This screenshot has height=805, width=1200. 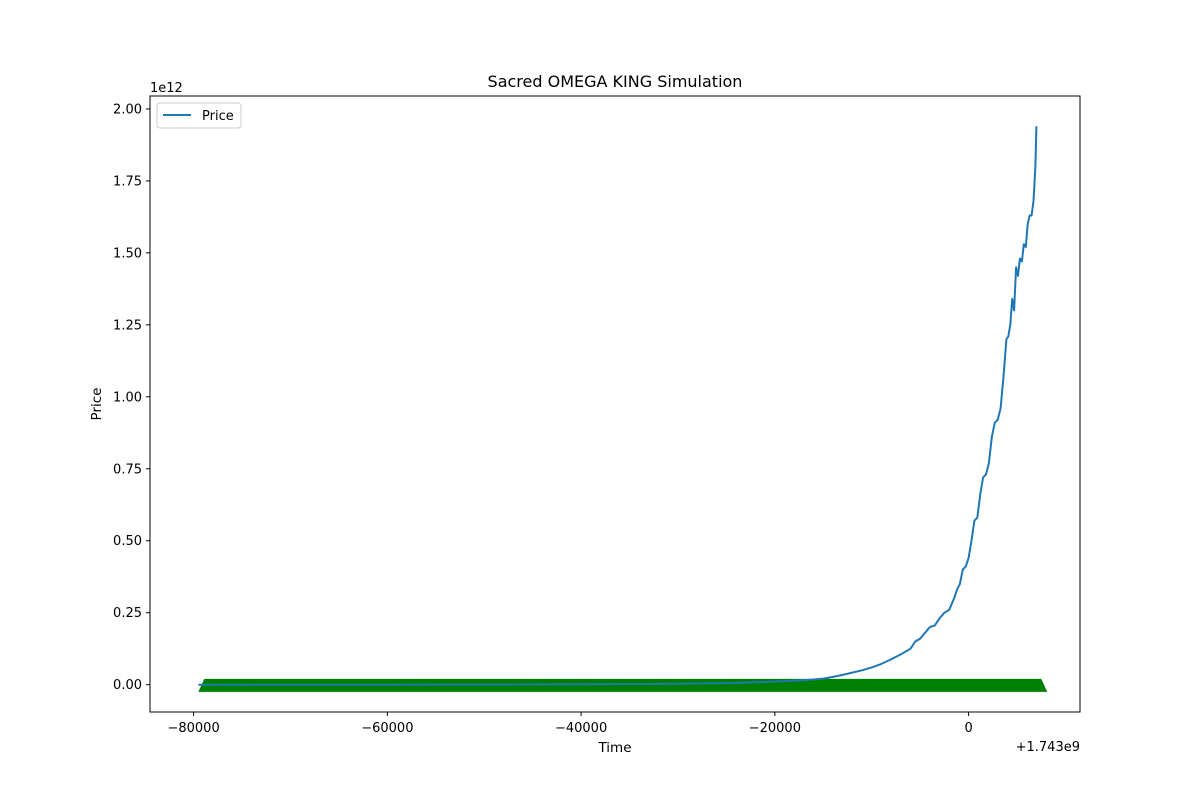 What do you see at coordinates (127, 181) in the screenshot?
I see `y-tick-label: 1.75` at bounding box center [127, 181].